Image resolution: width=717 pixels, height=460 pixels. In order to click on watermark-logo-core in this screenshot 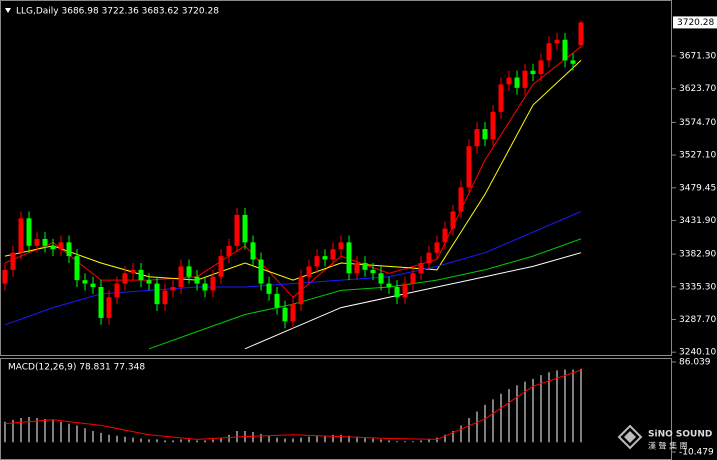, I will do `click(630, 437)`.